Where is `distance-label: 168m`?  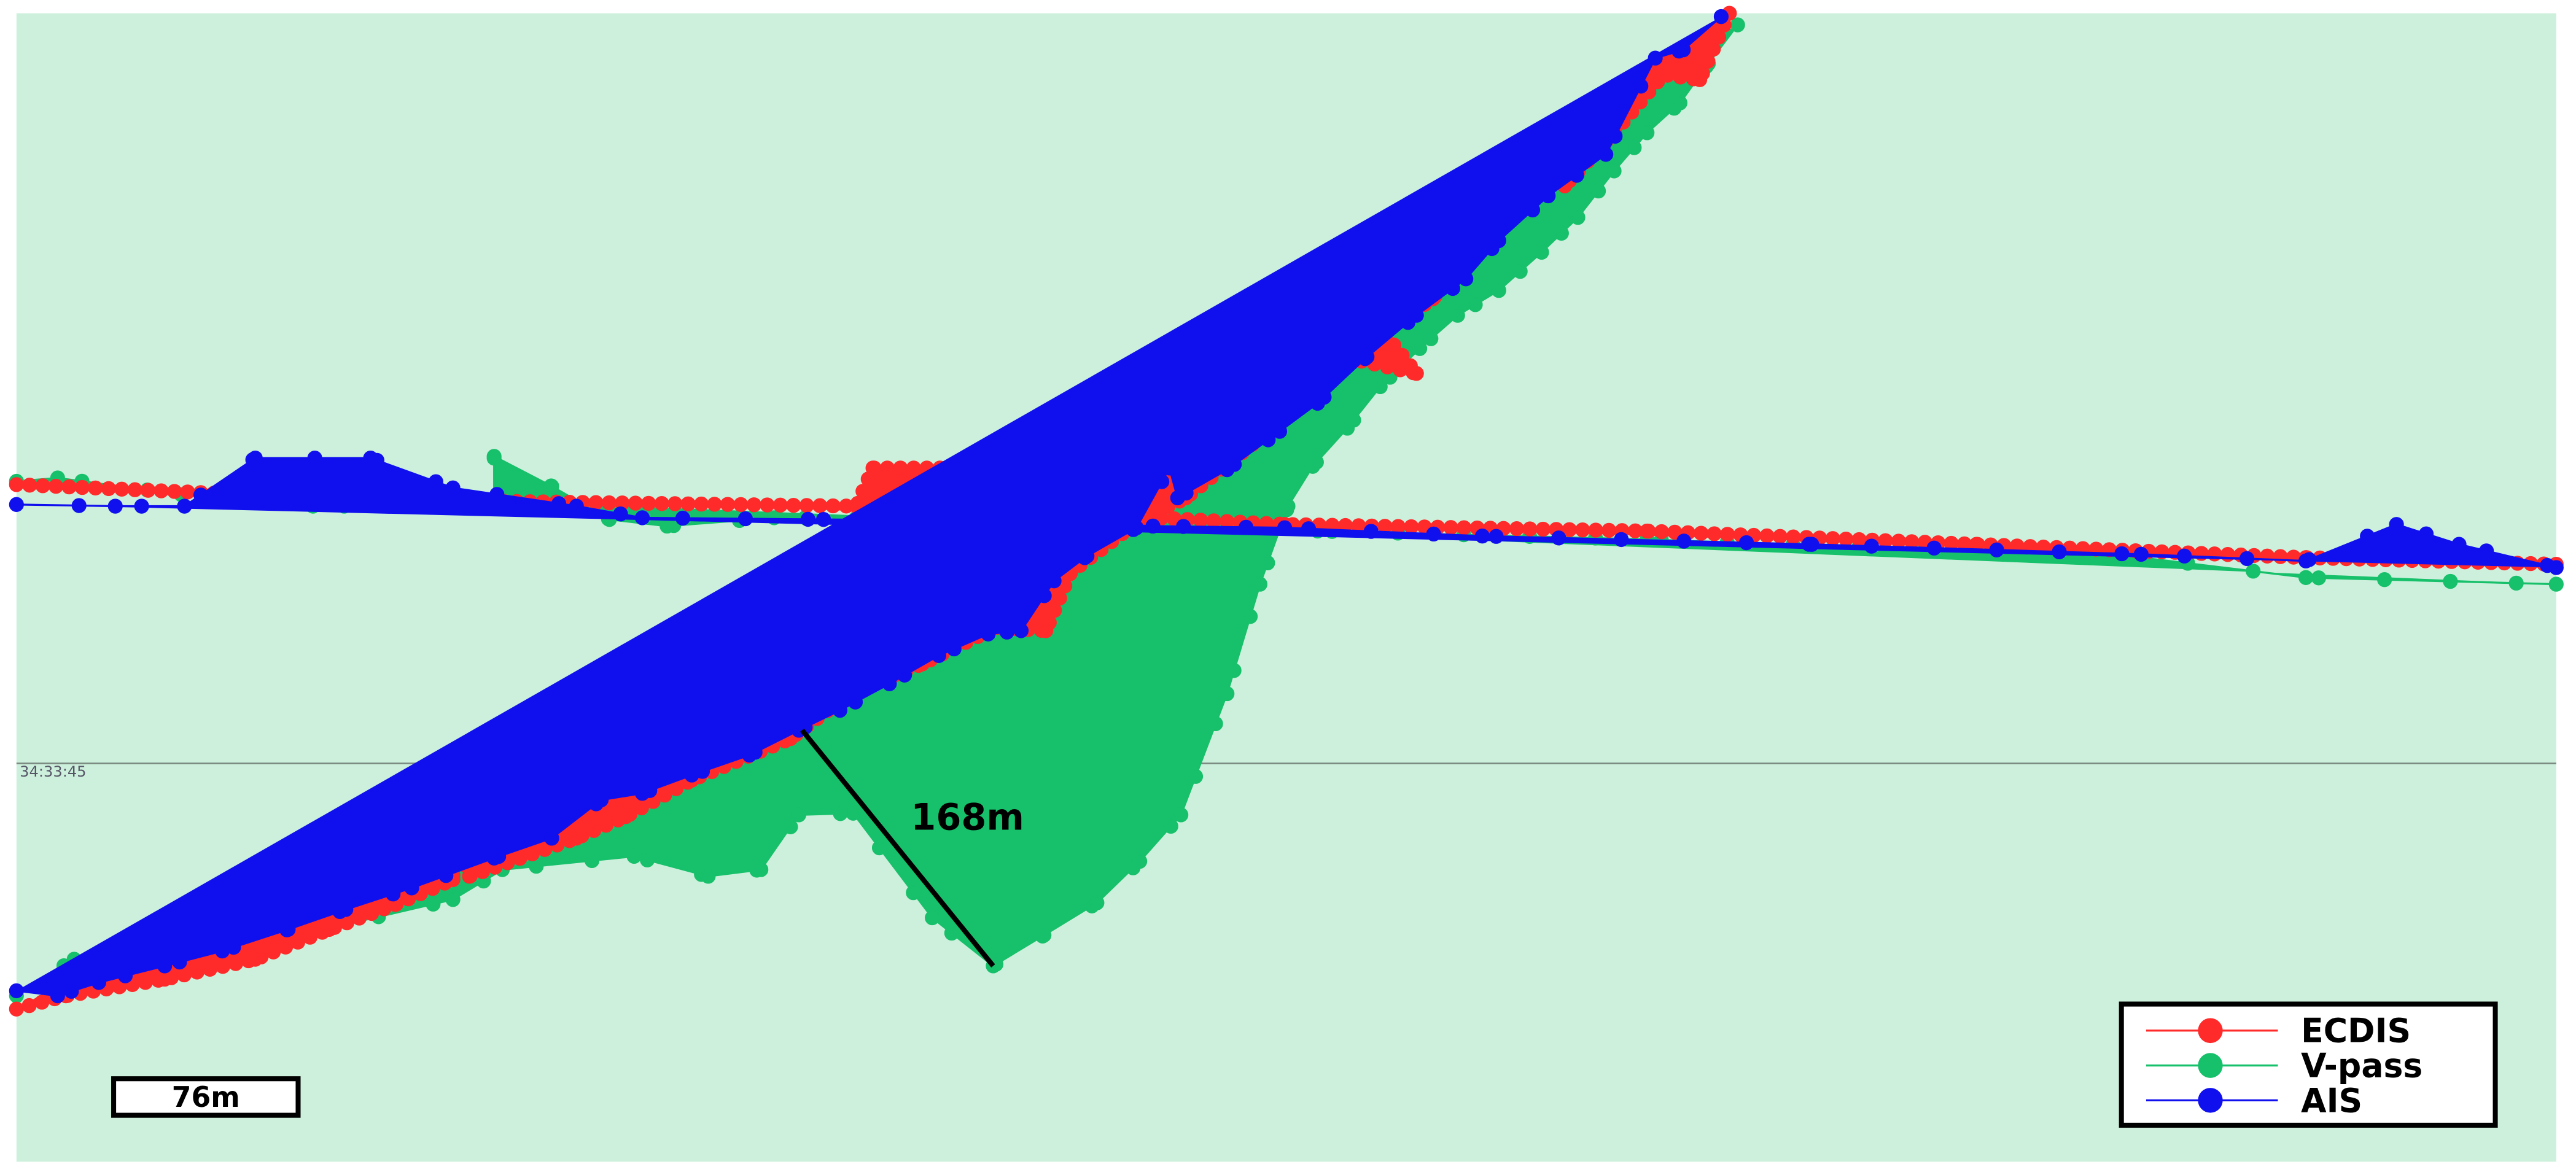
distance-label: 168m is located at coordinates (967, 817).